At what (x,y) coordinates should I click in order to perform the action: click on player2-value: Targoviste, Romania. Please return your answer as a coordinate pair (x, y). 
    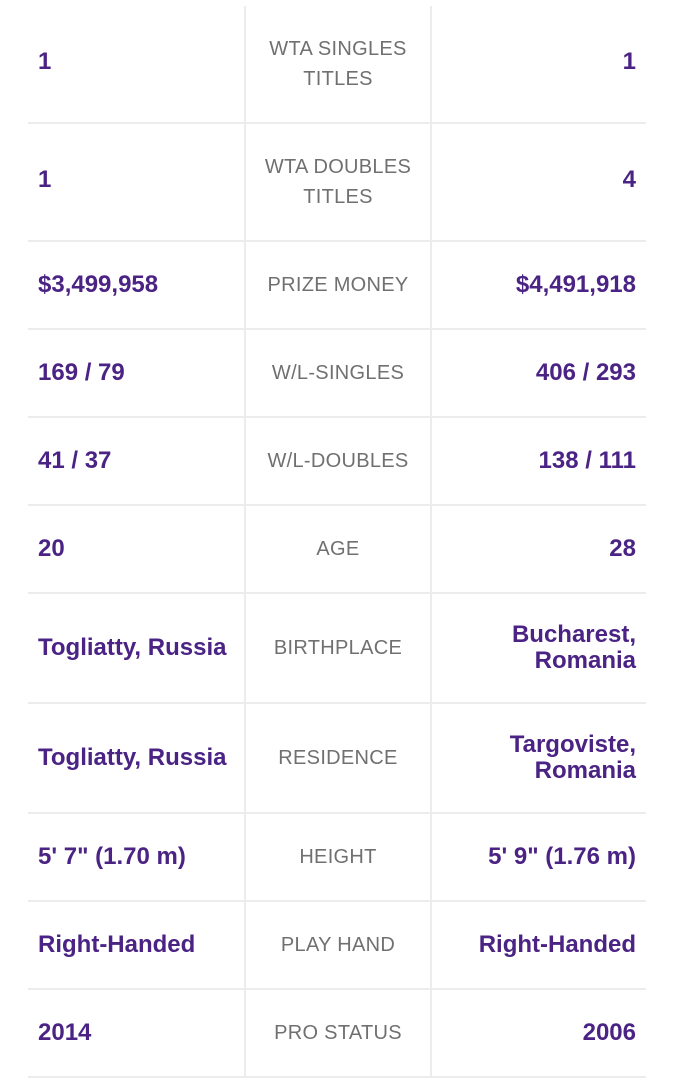
    Looking at the image, I should click on (572, 757).